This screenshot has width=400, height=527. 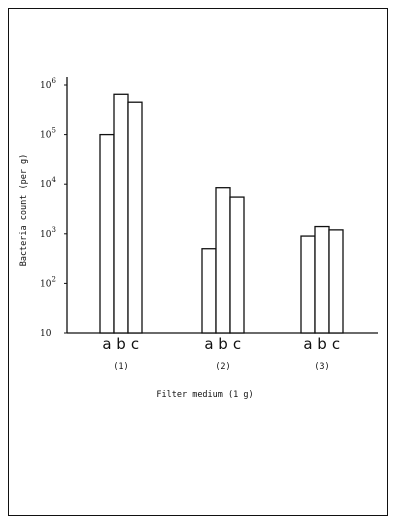 I want to click on y-tick-label: 10⁶, so click(x=48, y=84).